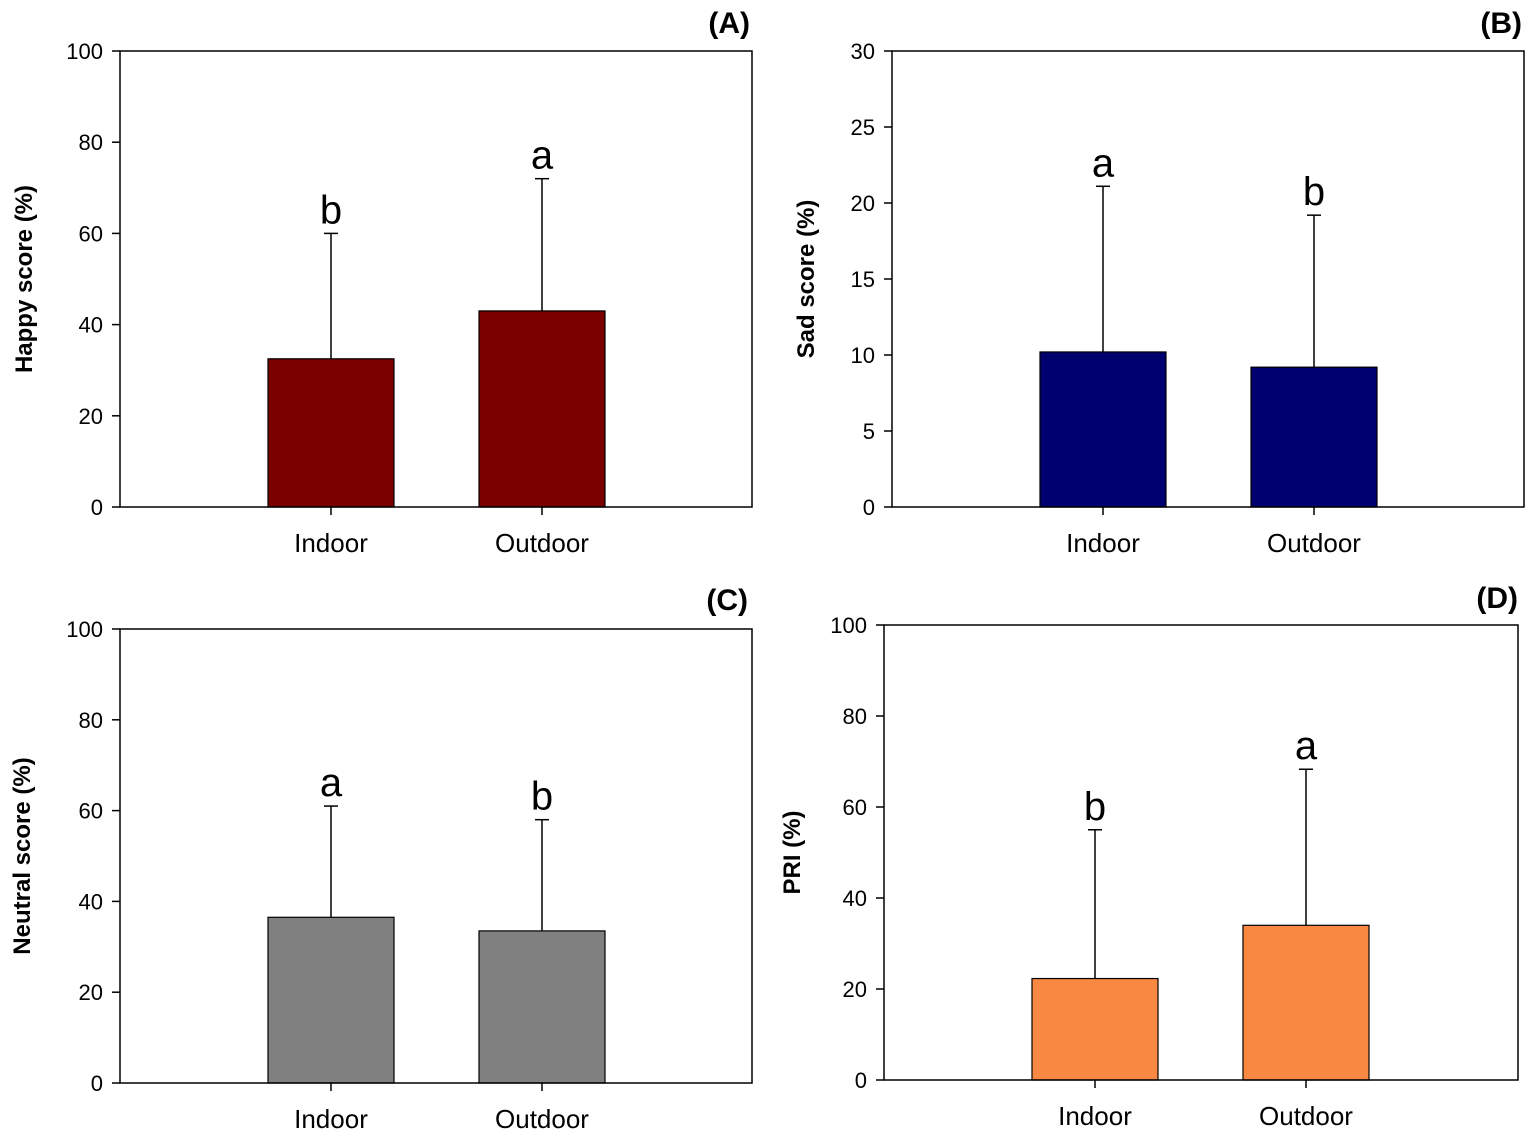 The image size is (1535, 1137). What do you see at coordinates (727, 600) in the screenshot?
I see `panel-label: (C)` at bounding box center [727, 600].